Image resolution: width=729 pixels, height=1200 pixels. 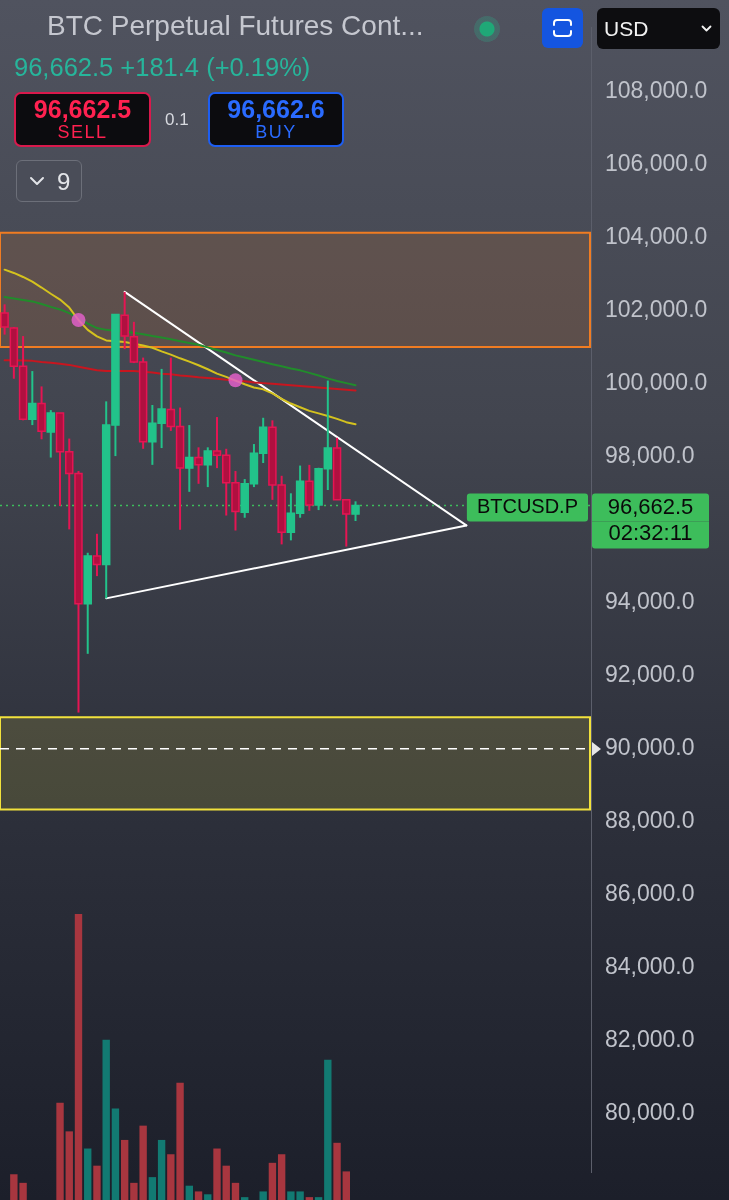 I want to click on collapse-button: 9, so click(x=49, y=181).